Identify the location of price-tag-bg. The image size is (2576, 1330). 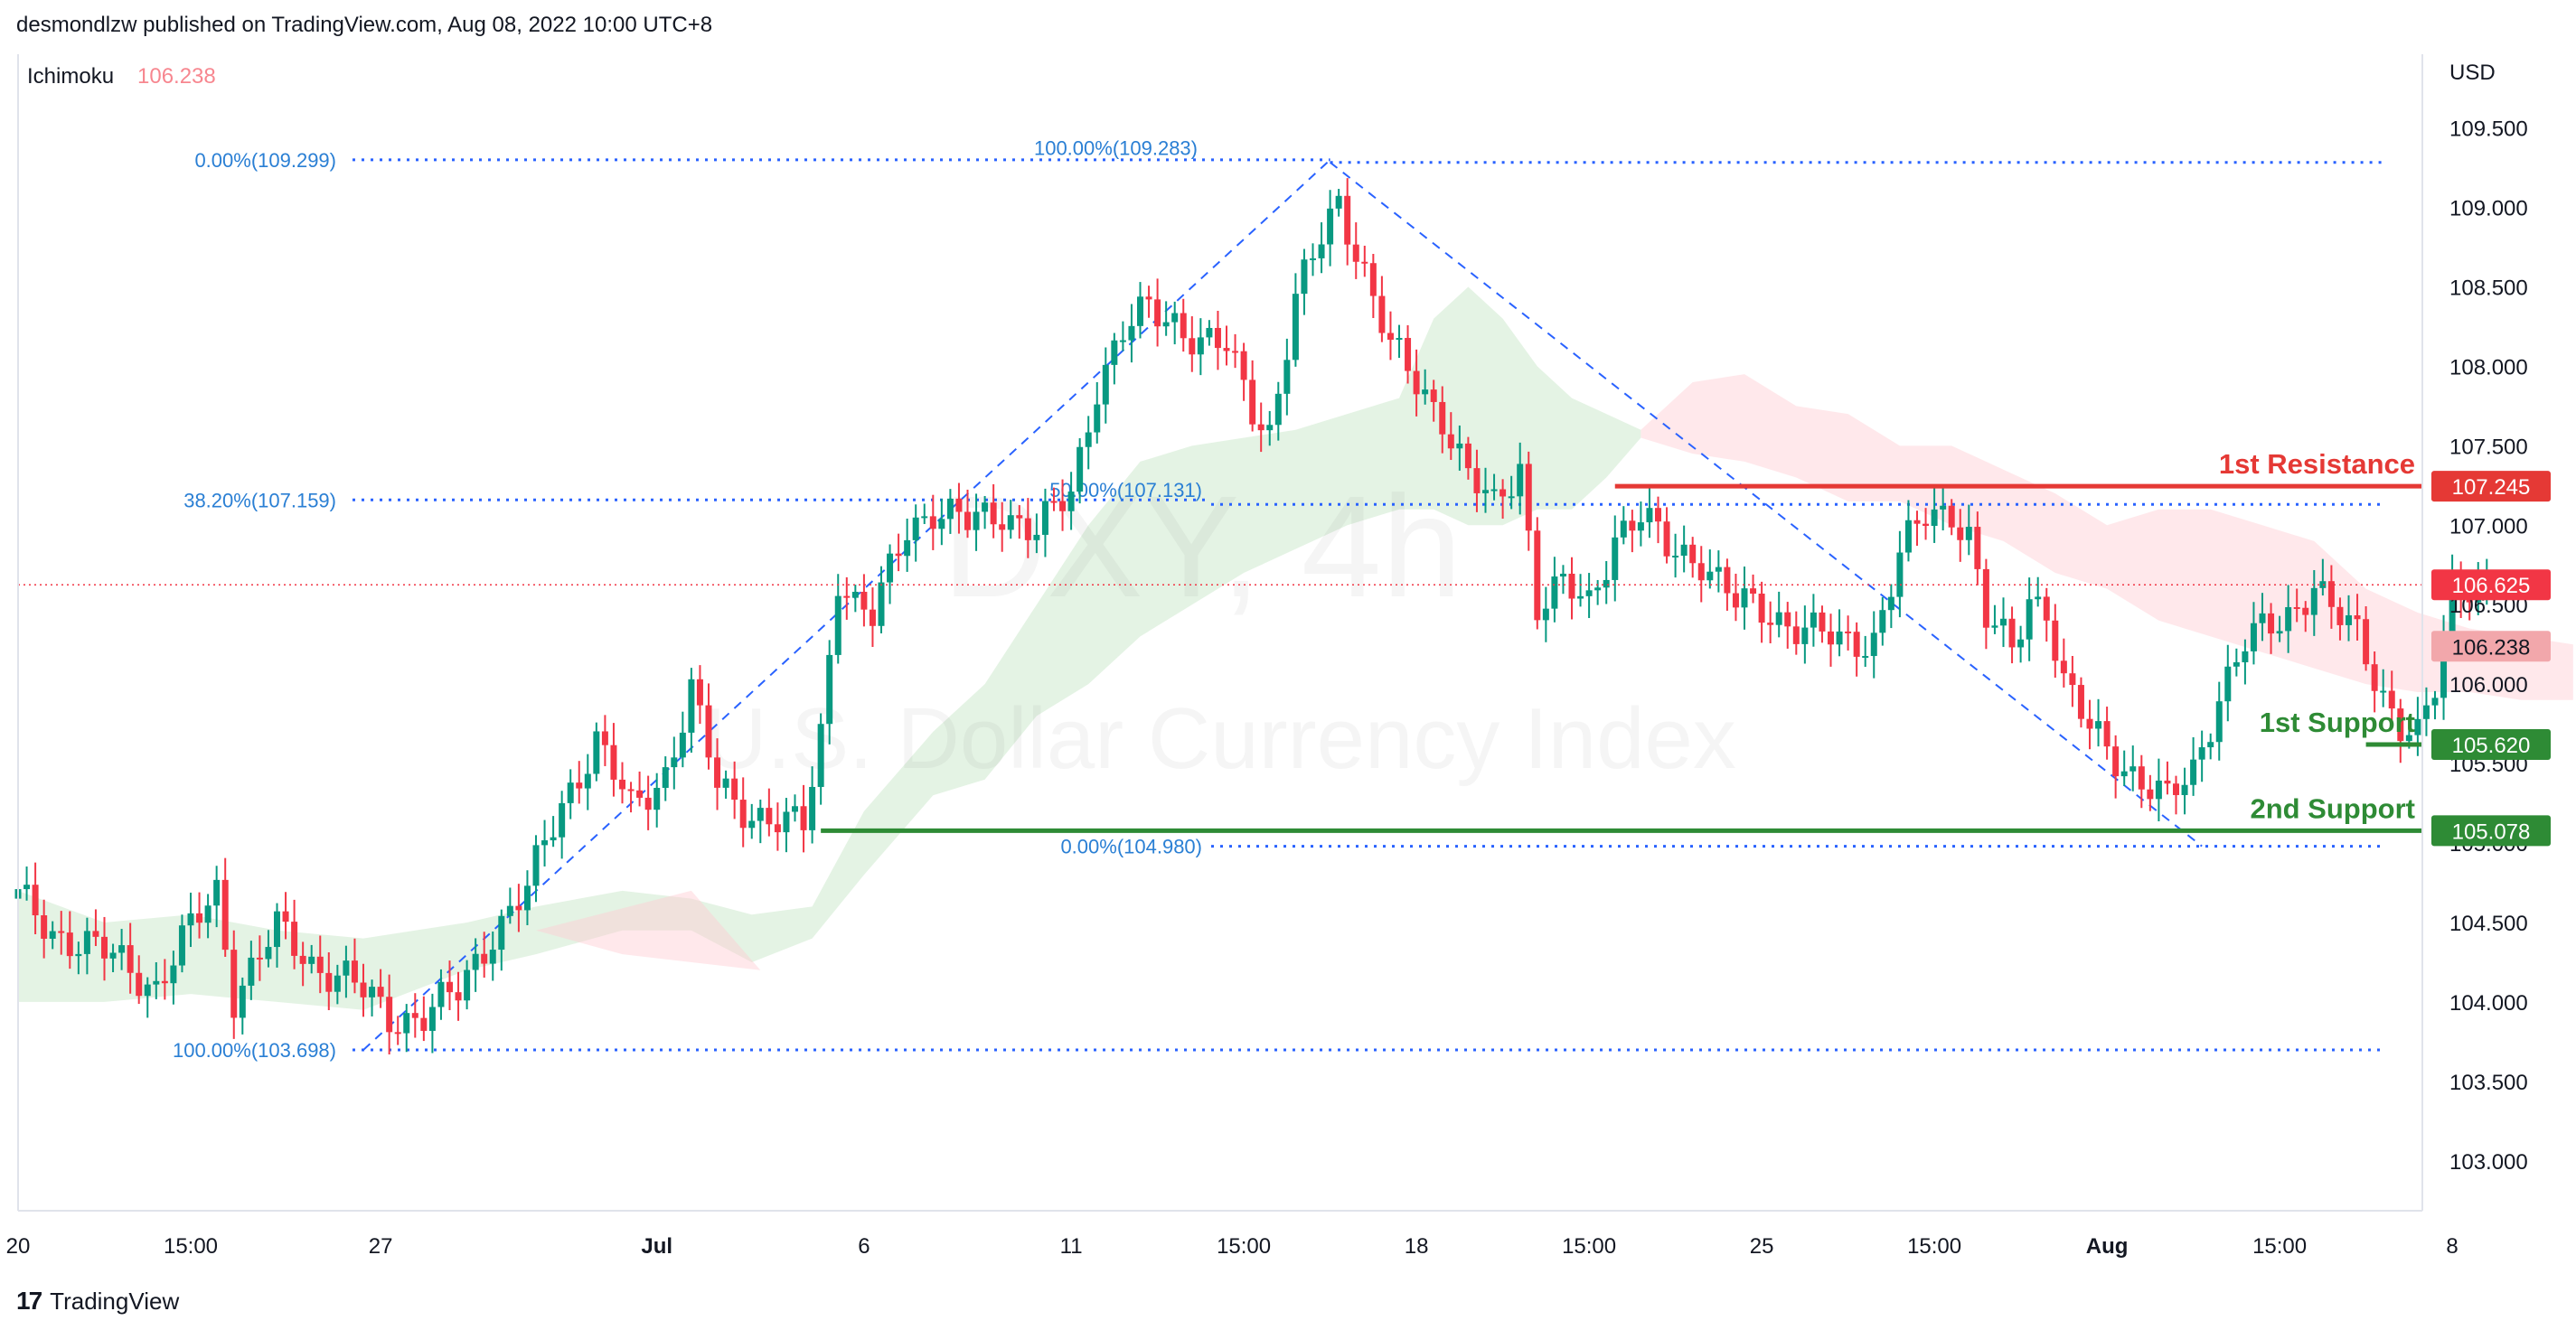
(2491, 487).